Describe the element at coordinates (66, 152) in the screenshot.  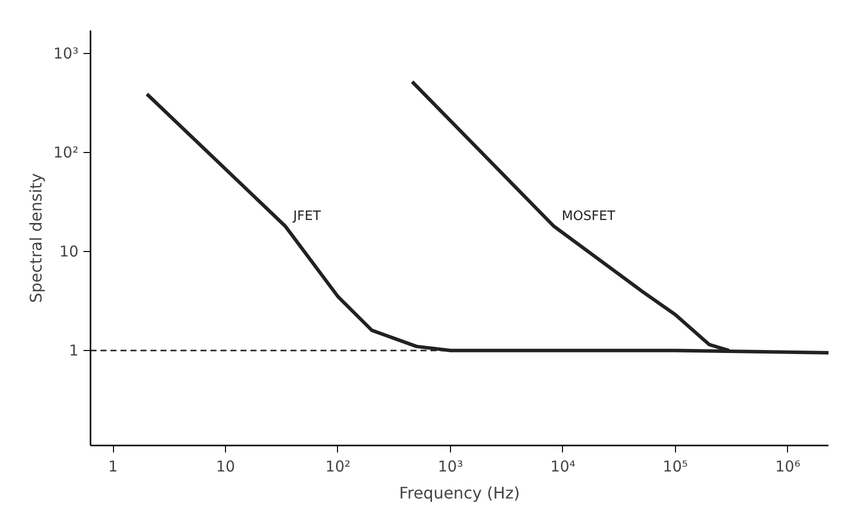
I see `y-tick-label: 10²` at that location.